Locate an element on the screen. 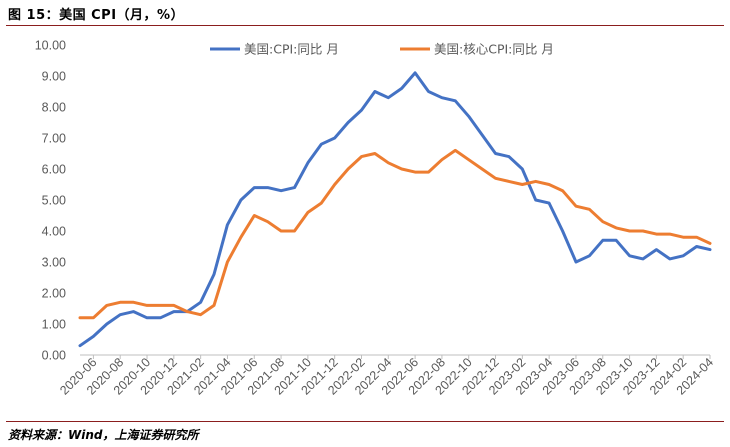 The width and height of the screenshot is (730, 447). y-tick-label: 10.00 is located at coordinates (50, 46).